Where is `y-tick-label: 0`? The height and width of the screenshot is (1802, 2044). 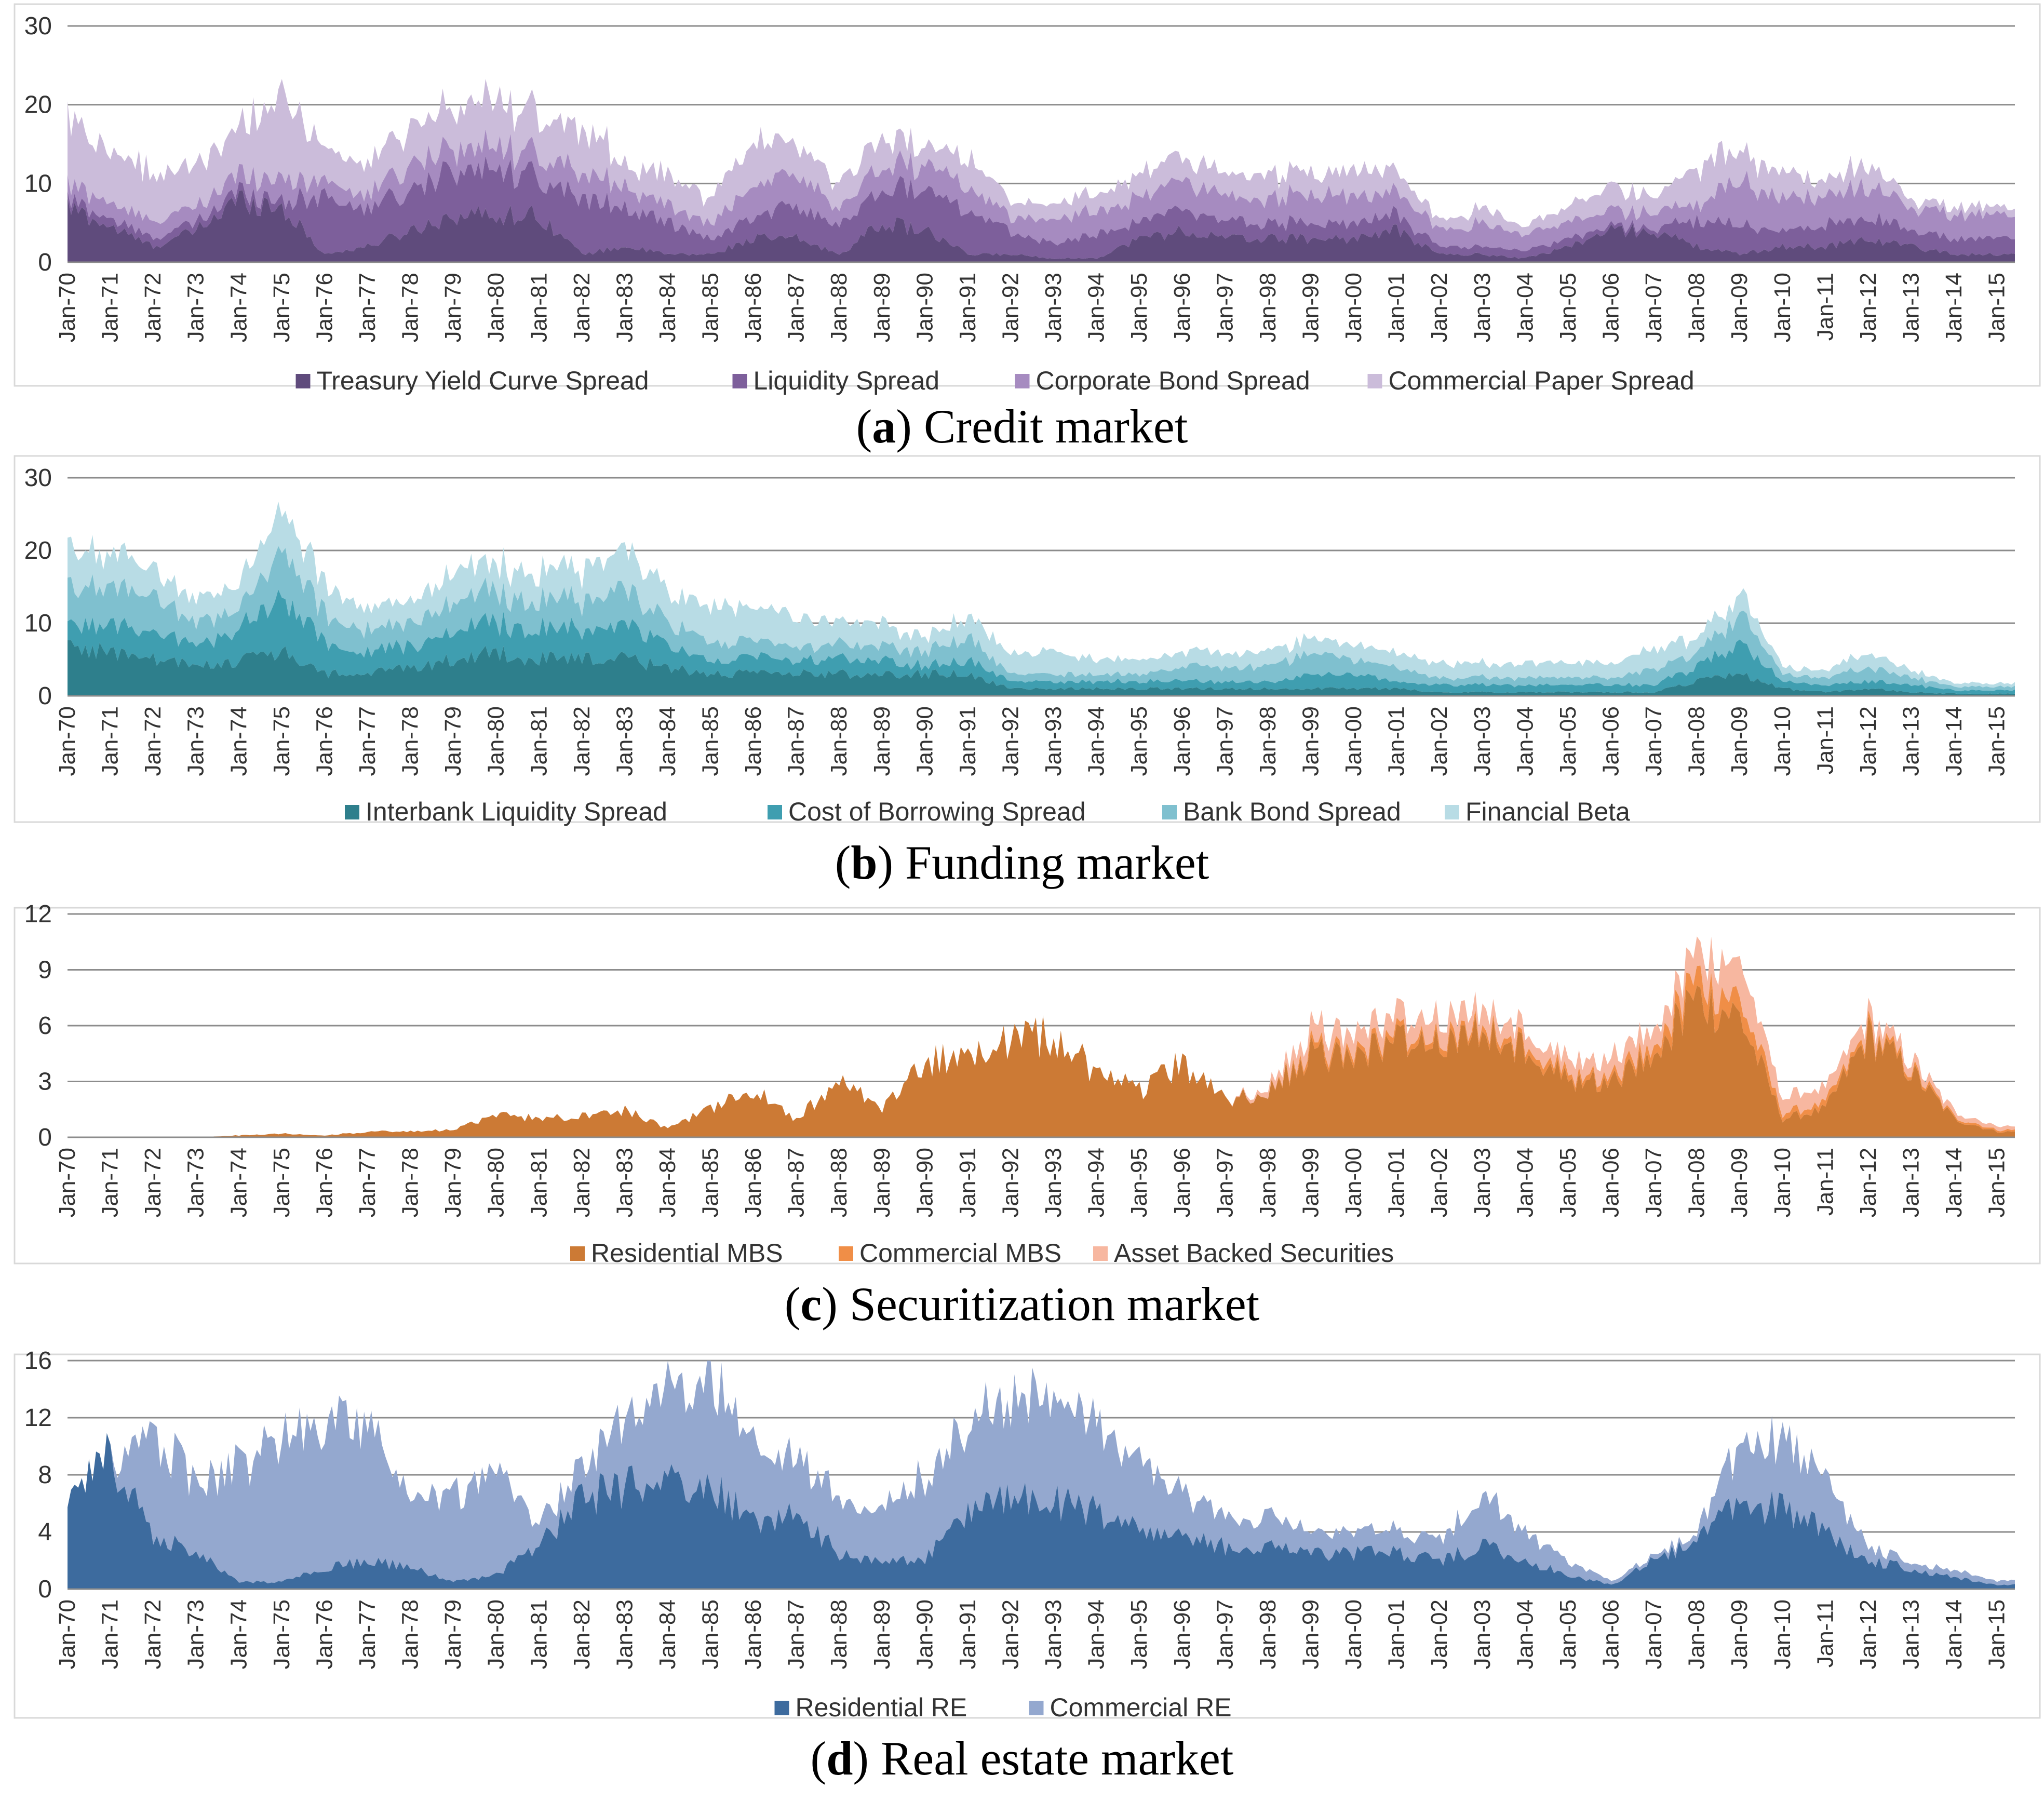 y-tick-label: 0 is located at coordinates (45, 1138).